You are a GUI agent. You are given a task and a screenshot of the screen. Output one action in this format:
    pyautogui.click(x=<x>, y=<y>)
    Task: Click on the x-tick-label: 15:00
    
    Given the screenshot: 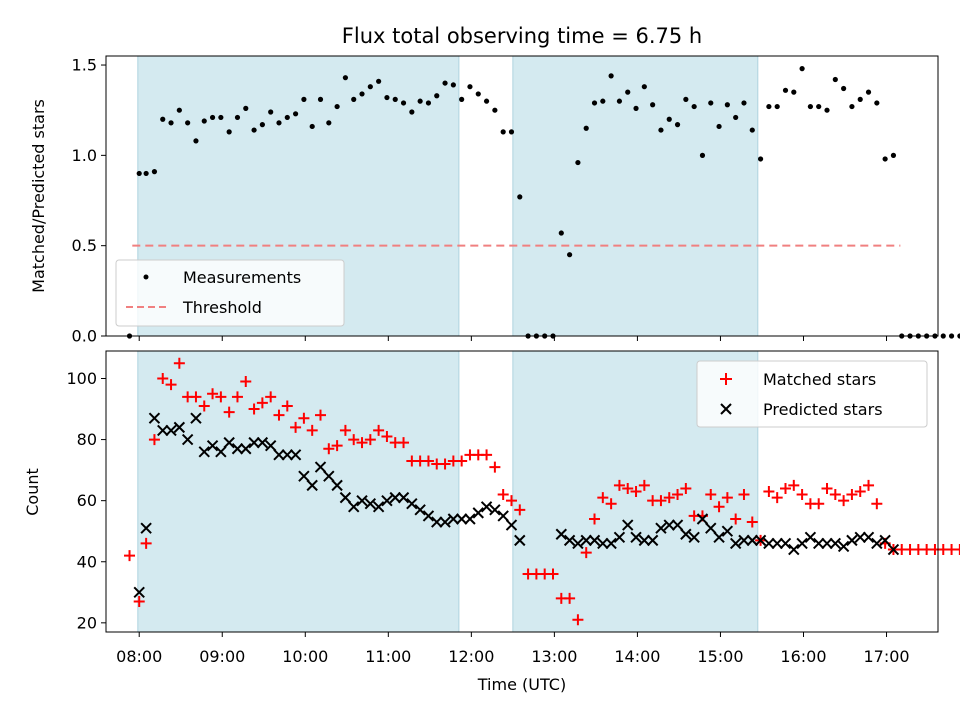 What is the action you would take?
    pyautogui.click(x=720, y=656)
    